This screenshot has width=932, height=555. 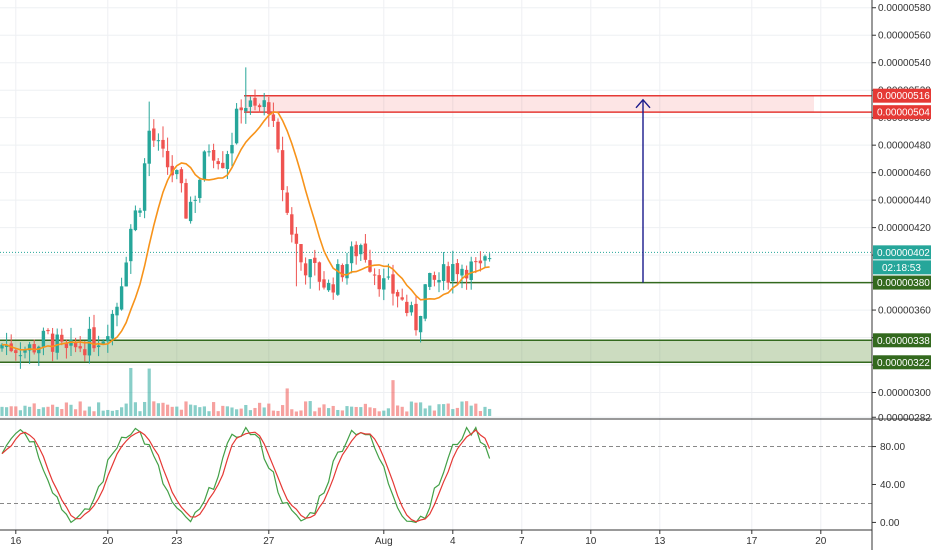 What do you see at coordinates (888, 485) in the screenshot?
I see `stoch-axis: 80.00 40.00 0.00` at bounding box center [888, 485].